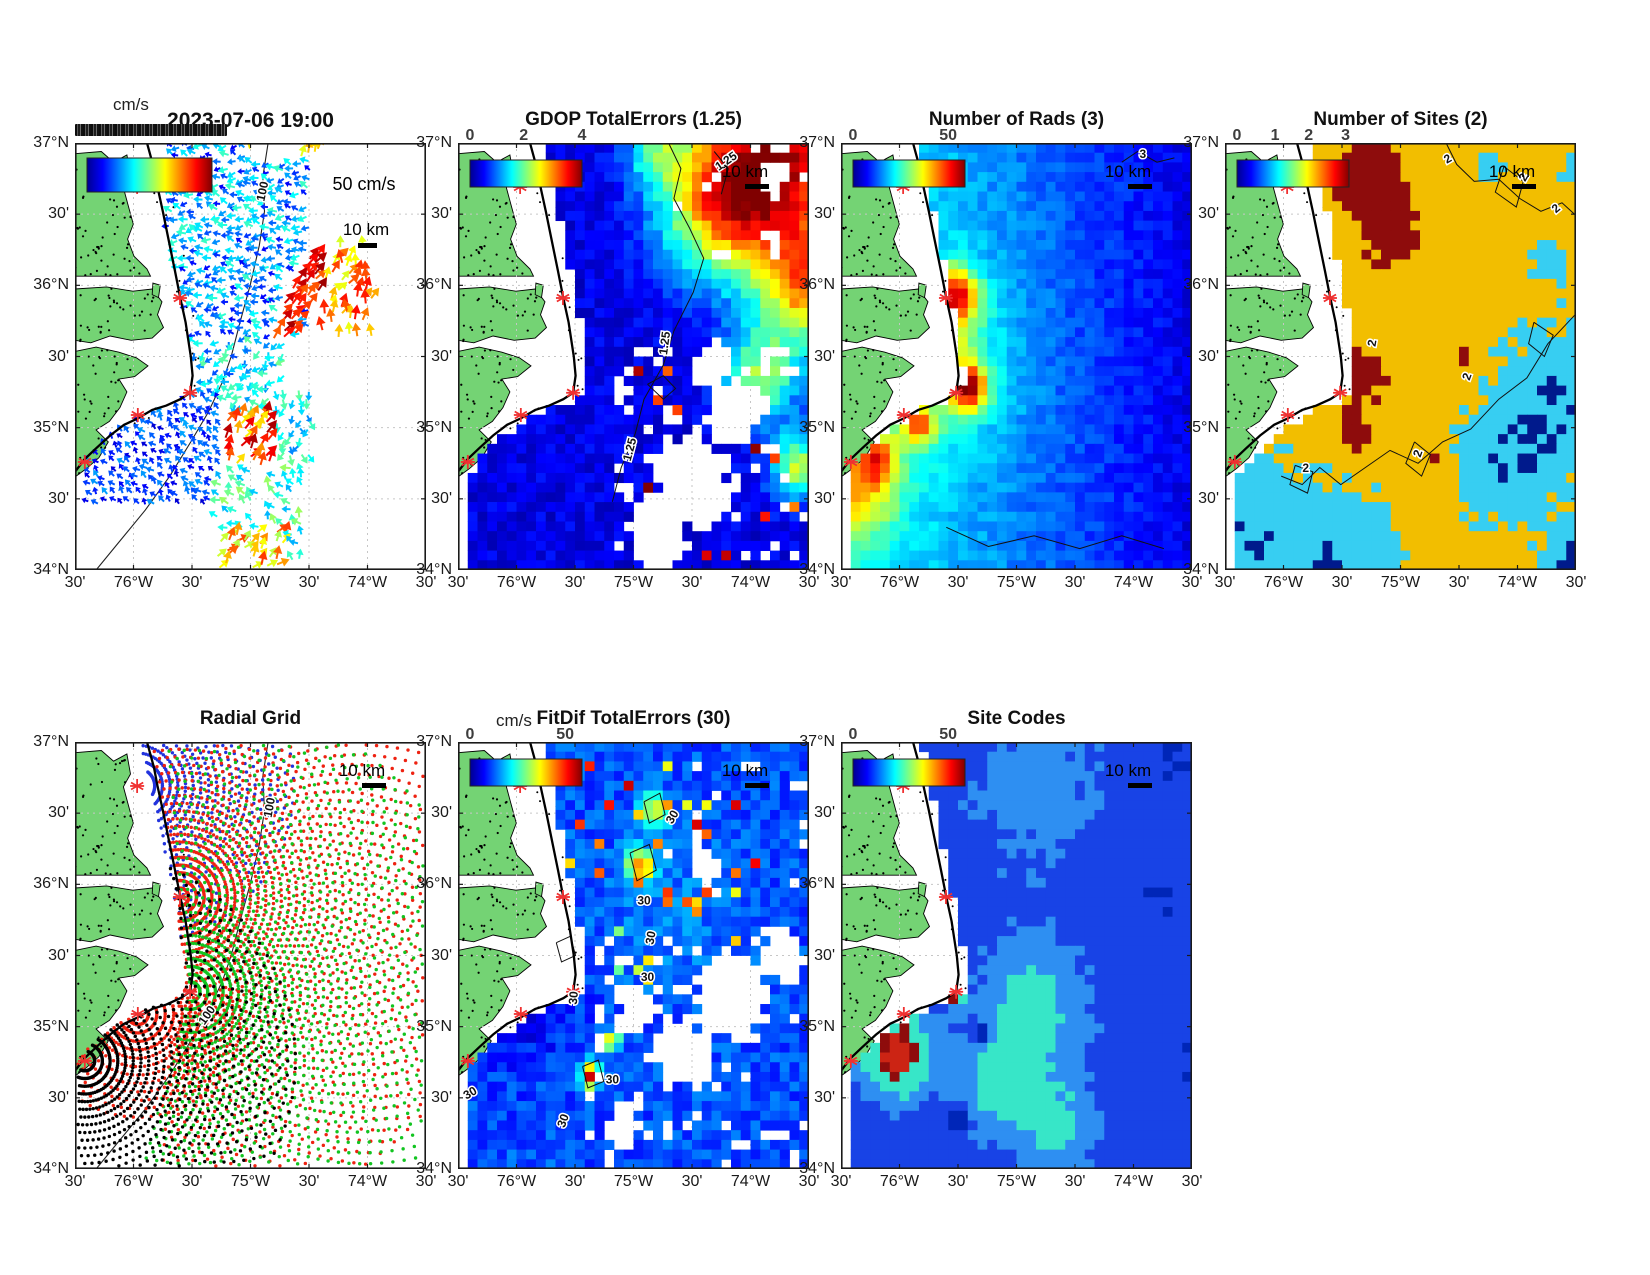 This screenshot has height=1275, width=1650. I want to click on panel-title-numsites: Number of Sites (2), so click(1400, 119).